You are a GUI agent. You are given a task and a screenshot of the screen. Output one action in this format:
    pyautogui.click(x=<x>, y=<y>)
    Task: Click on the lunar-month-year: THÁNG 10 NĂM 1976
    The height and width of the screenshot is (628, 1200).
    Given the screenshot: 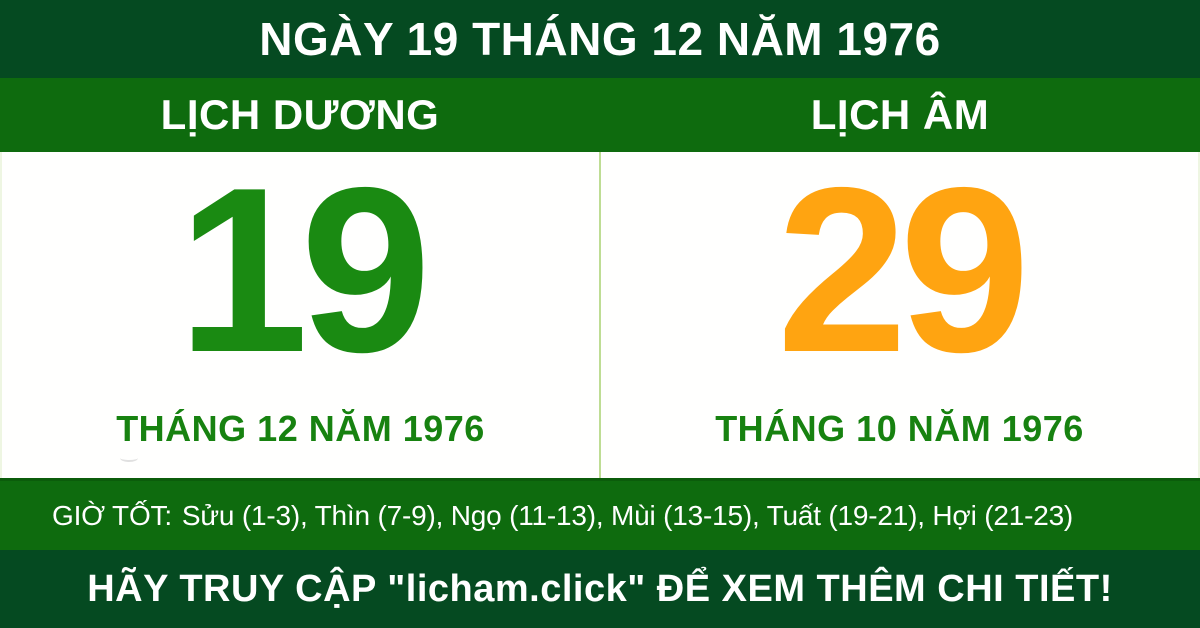 What is the action you would take?
    pyautogui.click(x=899, y=428)
    